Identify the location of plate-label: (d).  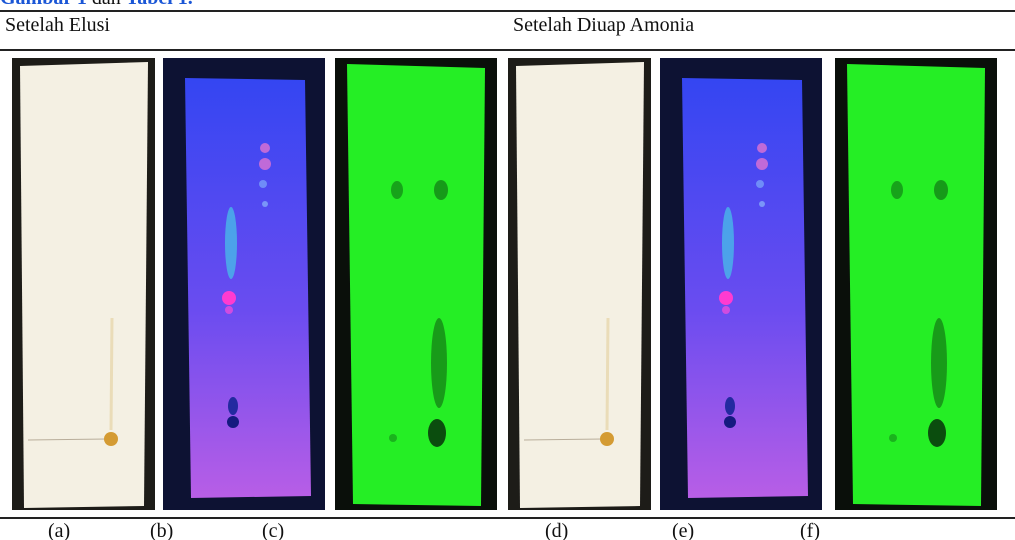
(557, 530).